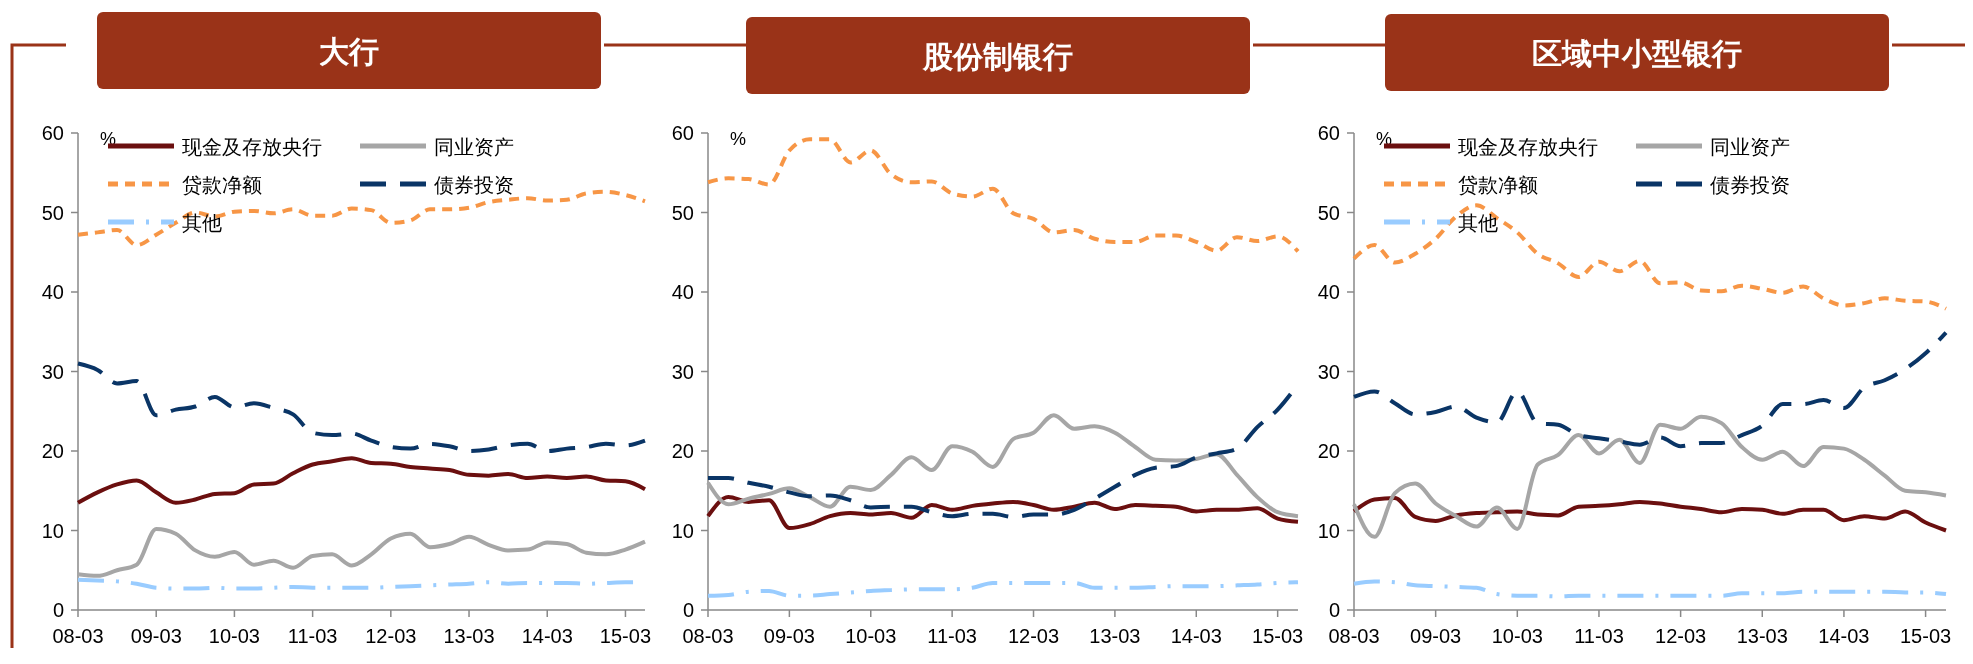  I want to click on chart-title: 区域中小型银行, so click(1637, 53).